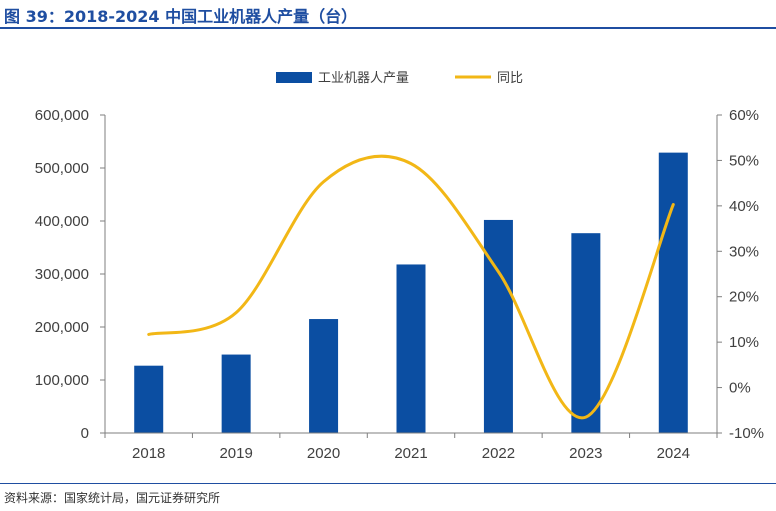 This screenshot has height=511, width=776. Describe the element at coordinates (236, 393) in the screenshot. I see `bar-2019` at that location.